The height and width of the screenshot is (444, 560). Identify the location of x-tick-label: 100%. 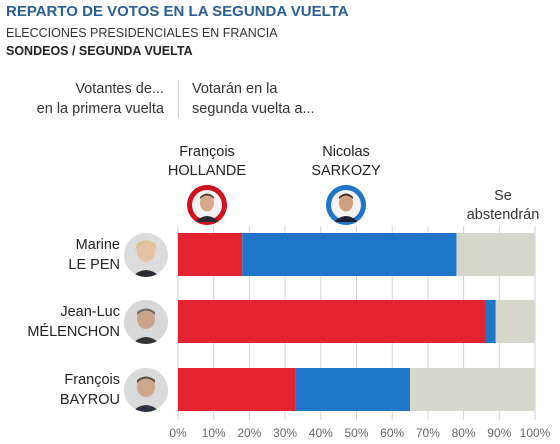
(535, 433).